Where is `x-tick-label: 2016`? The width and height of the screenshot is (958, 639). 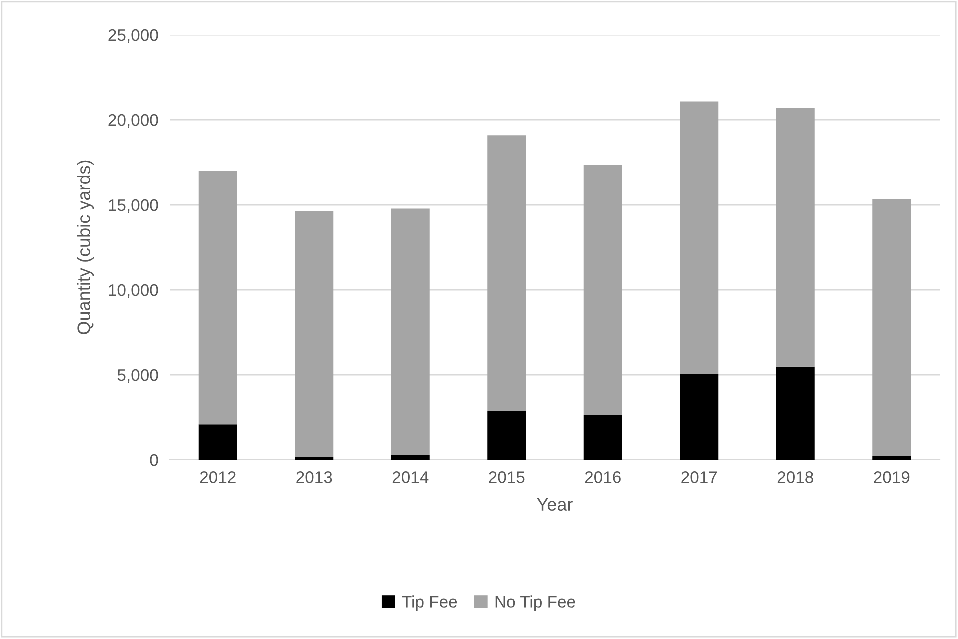 x-tick-label: 2016 is located at coordinates (603, 478).